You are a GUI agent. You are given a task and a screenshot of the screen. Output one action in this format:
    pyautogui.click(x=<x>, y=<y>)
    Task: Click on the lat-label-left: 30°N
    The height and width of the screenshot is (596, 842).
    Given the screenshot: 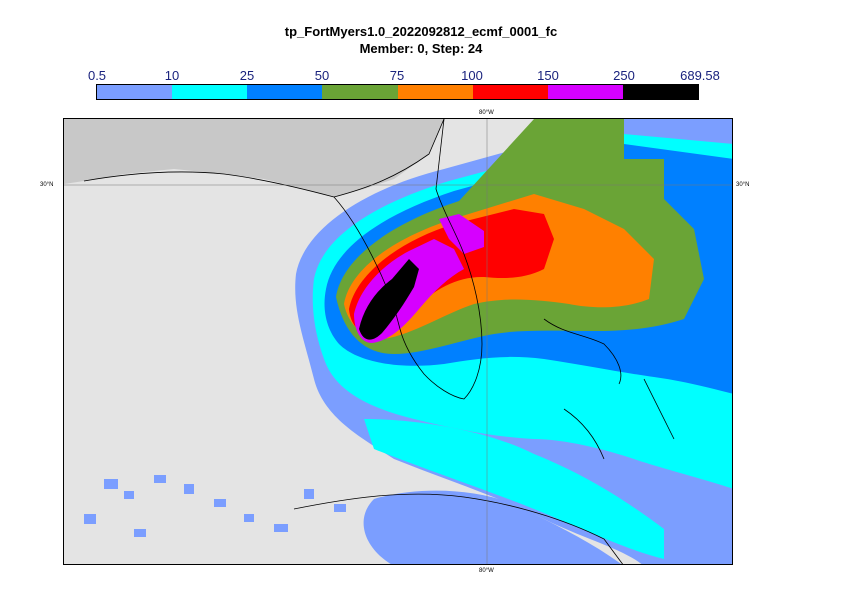 What is the action you would take?
    pyautogui.click(x=47, y=185)
    